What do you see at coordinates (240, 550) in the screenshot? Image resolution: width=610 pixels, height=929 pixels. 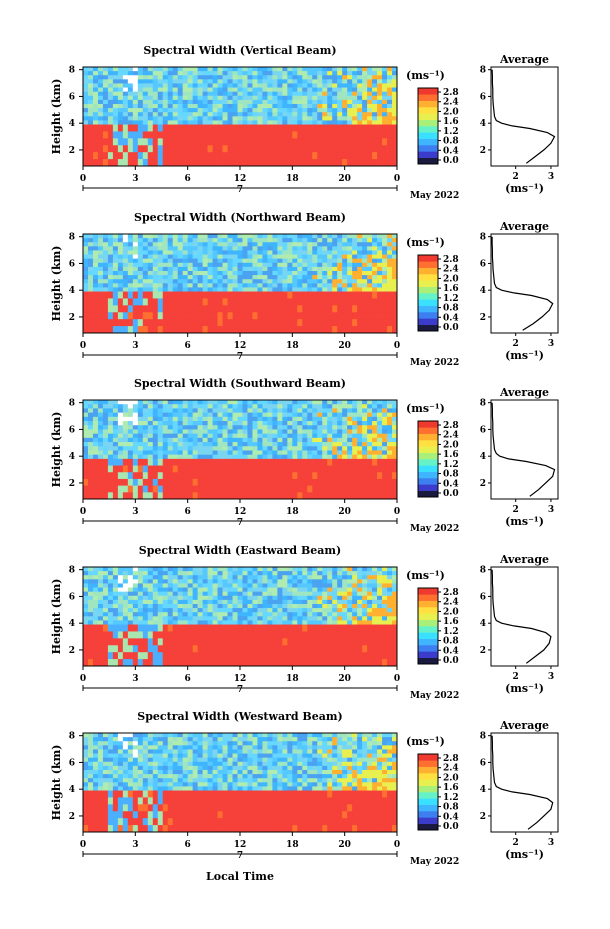 I see `panel-title: Spectral Width (Eastward Beam)` at bounding box center [240, 550].